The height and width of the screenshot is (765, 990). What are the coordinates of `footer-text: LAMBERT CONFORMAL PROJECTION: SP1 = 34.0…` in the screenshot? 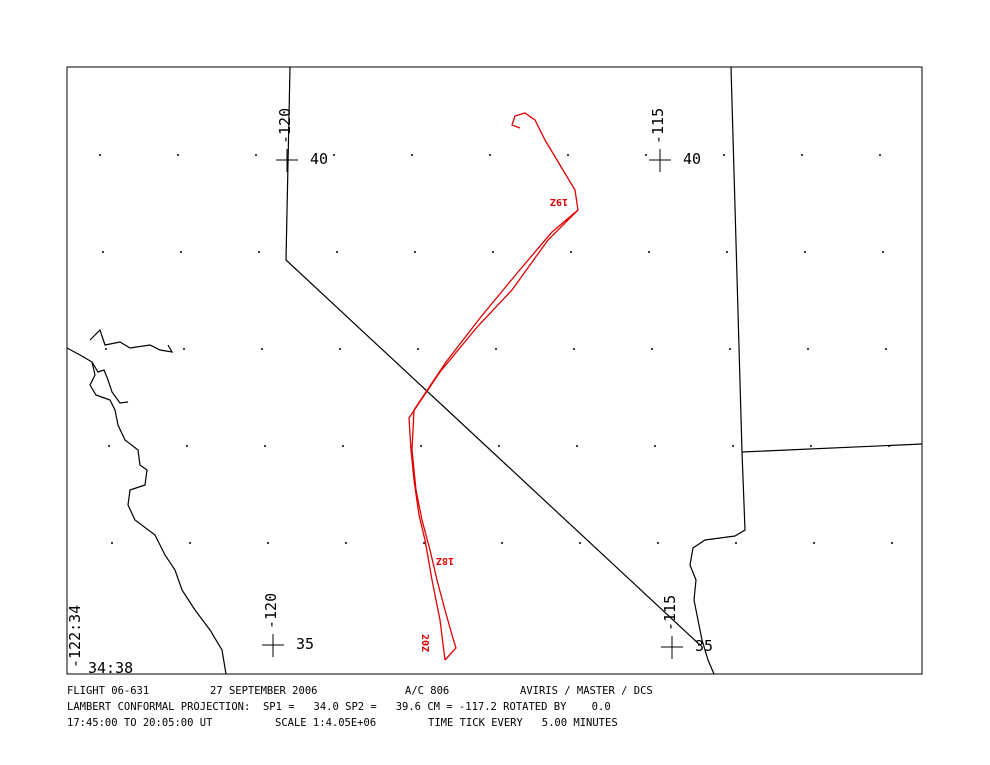 It's located at (339, 707).